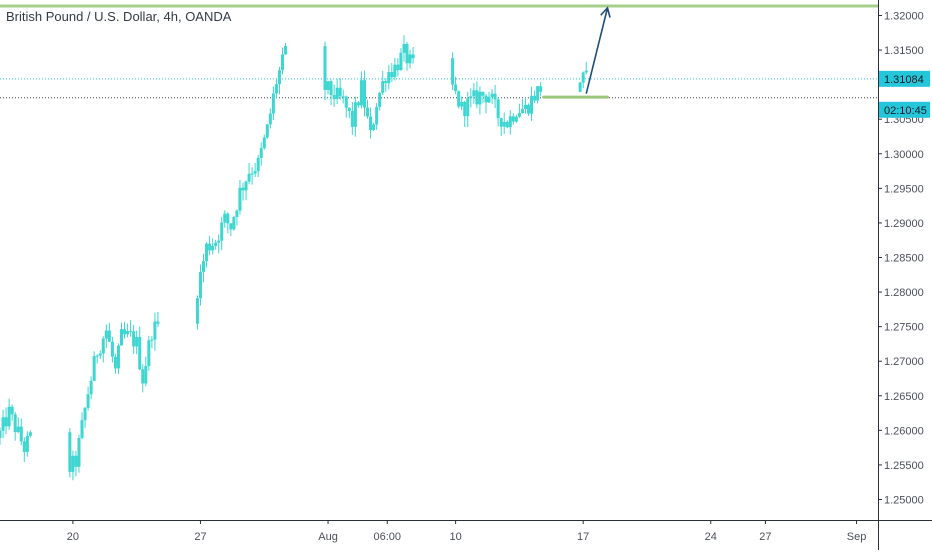  What do you see at coordinates (328, 537) in the screenshot?
I see `time-tick-label: Aug` at bounding box center [328, 537].